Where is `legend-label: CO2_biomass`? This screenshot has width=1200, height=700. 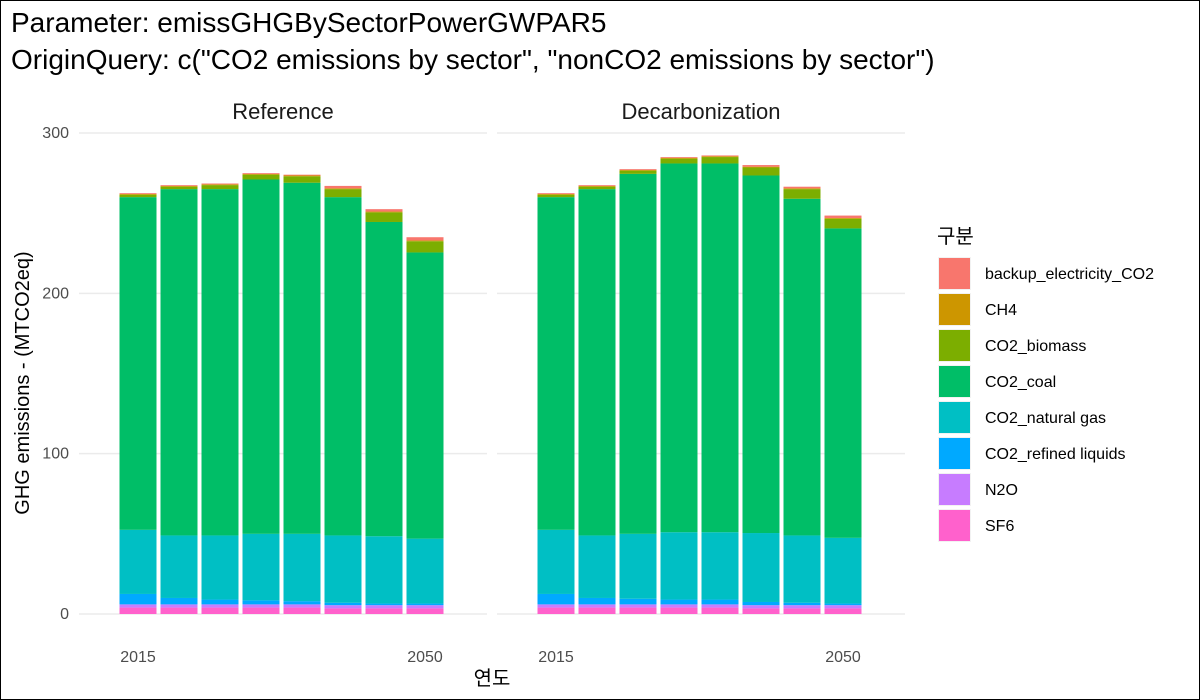 legend-label: CO2_biomass is located at coordinates (1035, 346).